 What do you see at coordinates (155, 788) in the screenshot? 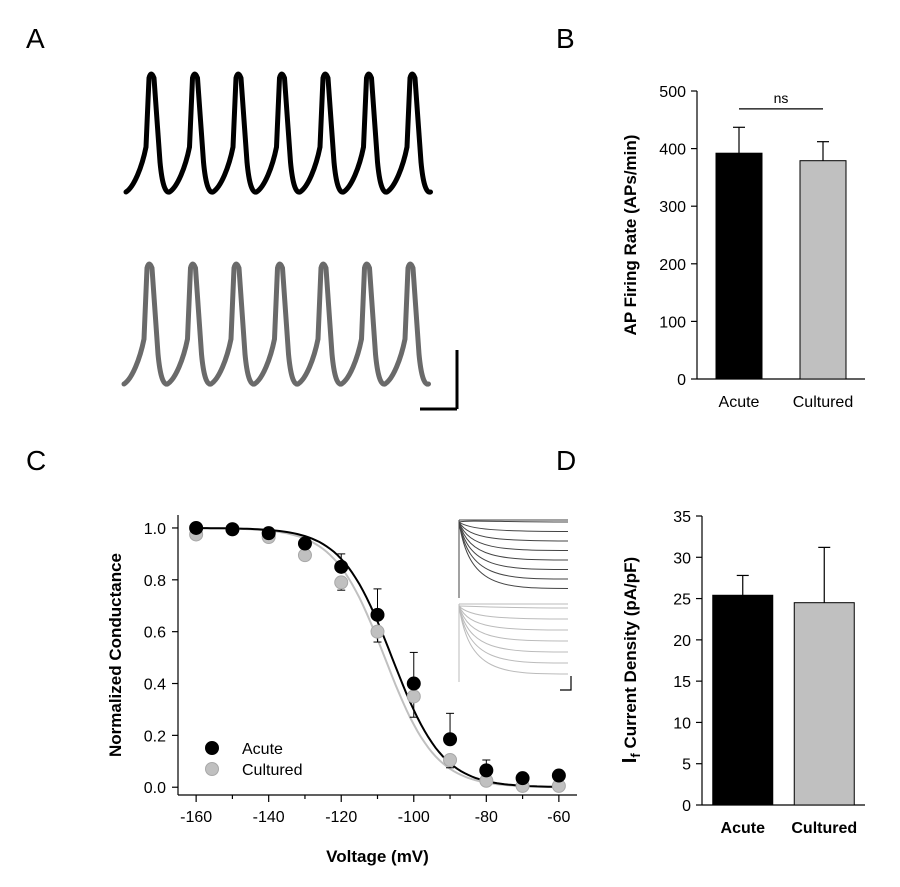
I see `y-tick-label: 0.0` at bounding box center [155, 788].